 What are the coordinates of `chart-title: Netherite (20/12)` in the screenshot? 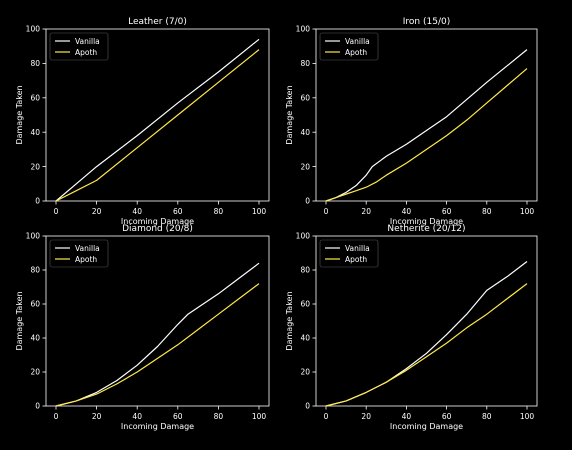 It's located at (426, 229).